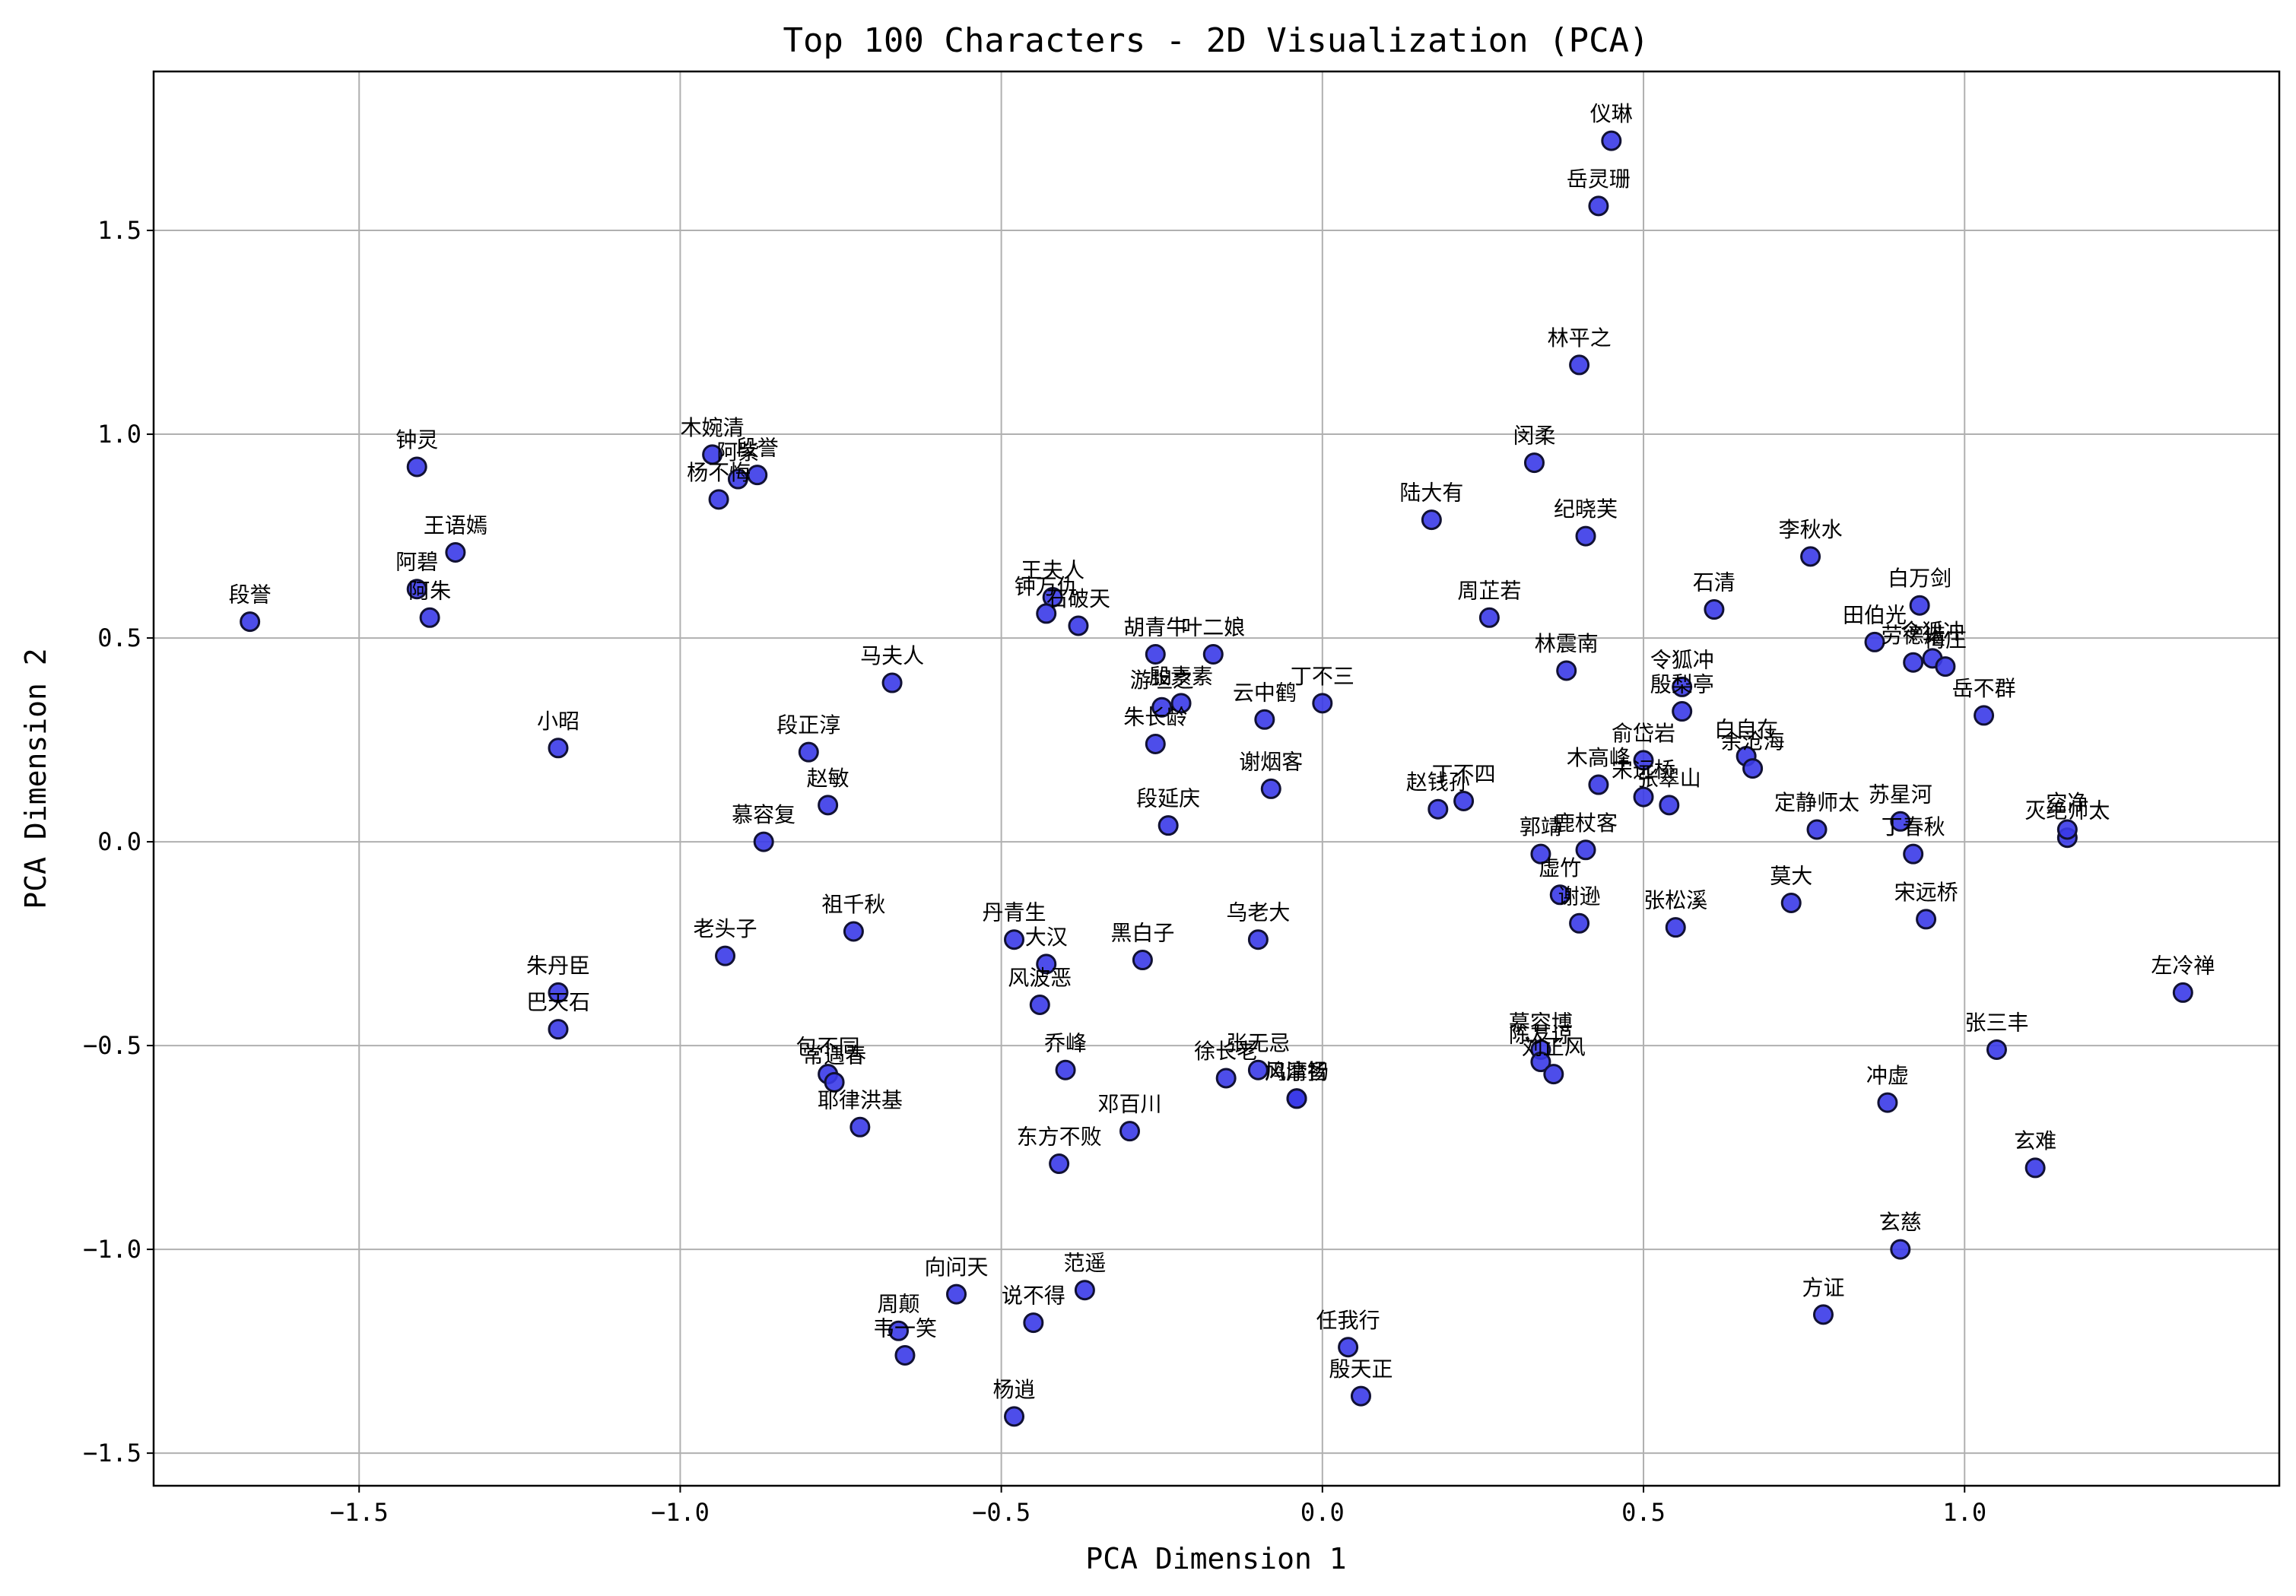  What do you see at coordinates (1046, 586) in the screenshot?
I see `point-label: 钟万仇` at bounding box center [1046, 586].